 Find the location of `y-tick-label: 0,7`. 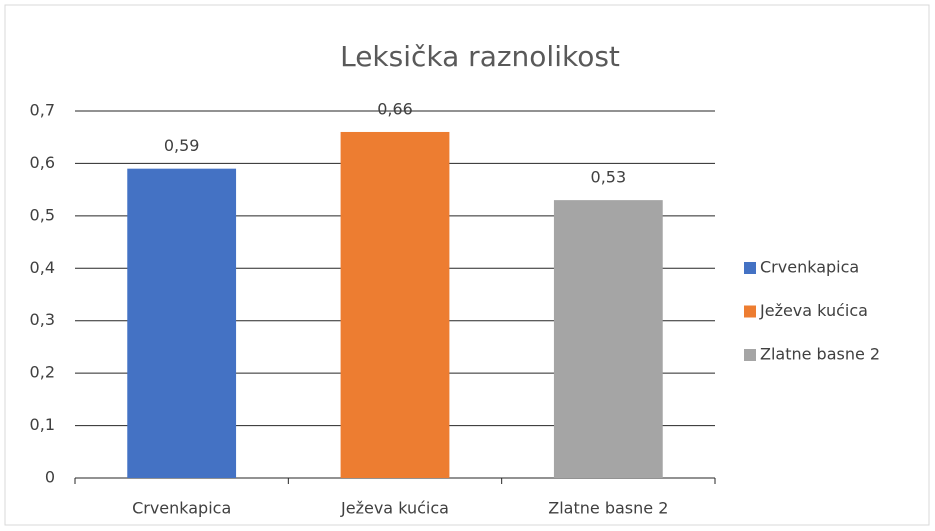

y-tick-label: 0,7 is located at coordinates (42, 110).